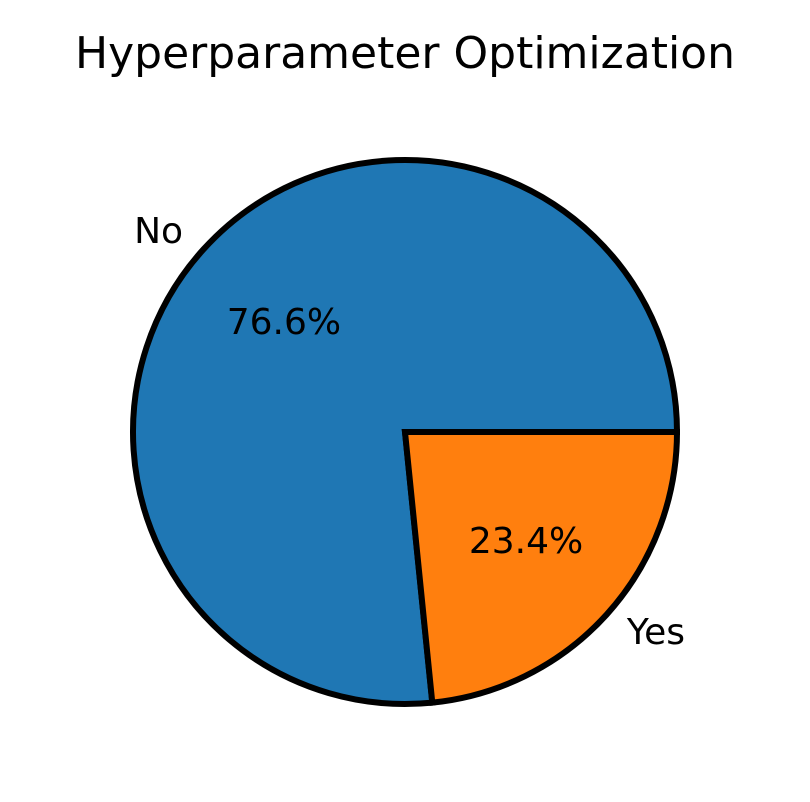 This screenshot has height=802, width=810. What do you see at coordinates (405, 53) in the screenshot?
I see `chart-title: Hyperparameter Optimization` at bounding box center [405, 53].